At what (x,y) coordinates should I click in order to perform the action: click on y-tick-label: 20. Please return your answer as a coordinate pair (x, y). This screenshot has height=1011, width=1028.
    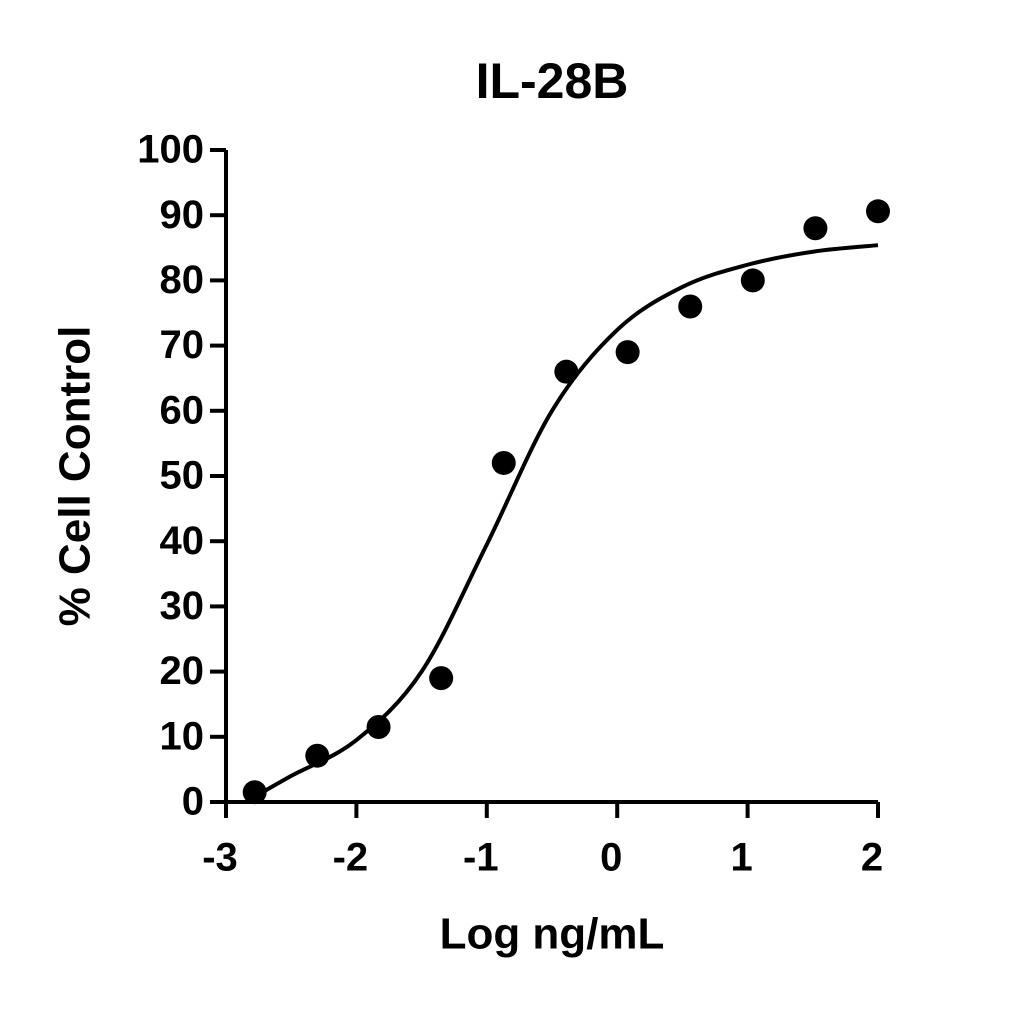
    Looking at the image, I should click on (182, 671).